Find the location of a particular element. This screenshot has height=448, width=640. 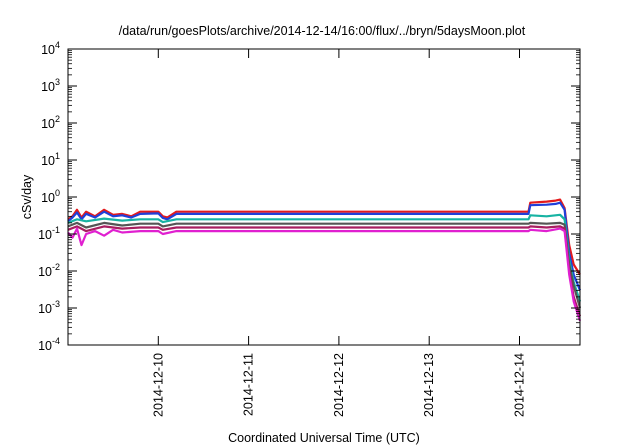

y-tick-label: 10⁻⁴ is located at coordinates (49, 344).